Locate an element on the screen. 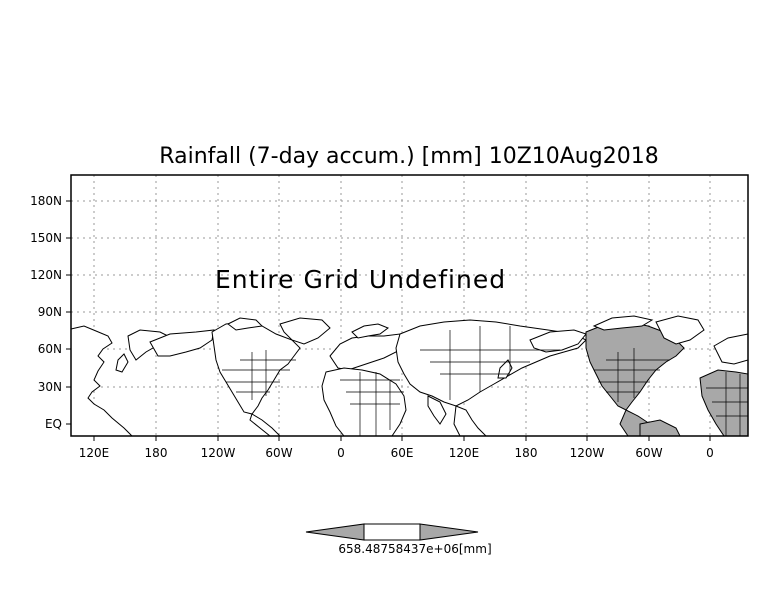  x-tick-label-60w-2: 60W is located at coordinates (648, 453).